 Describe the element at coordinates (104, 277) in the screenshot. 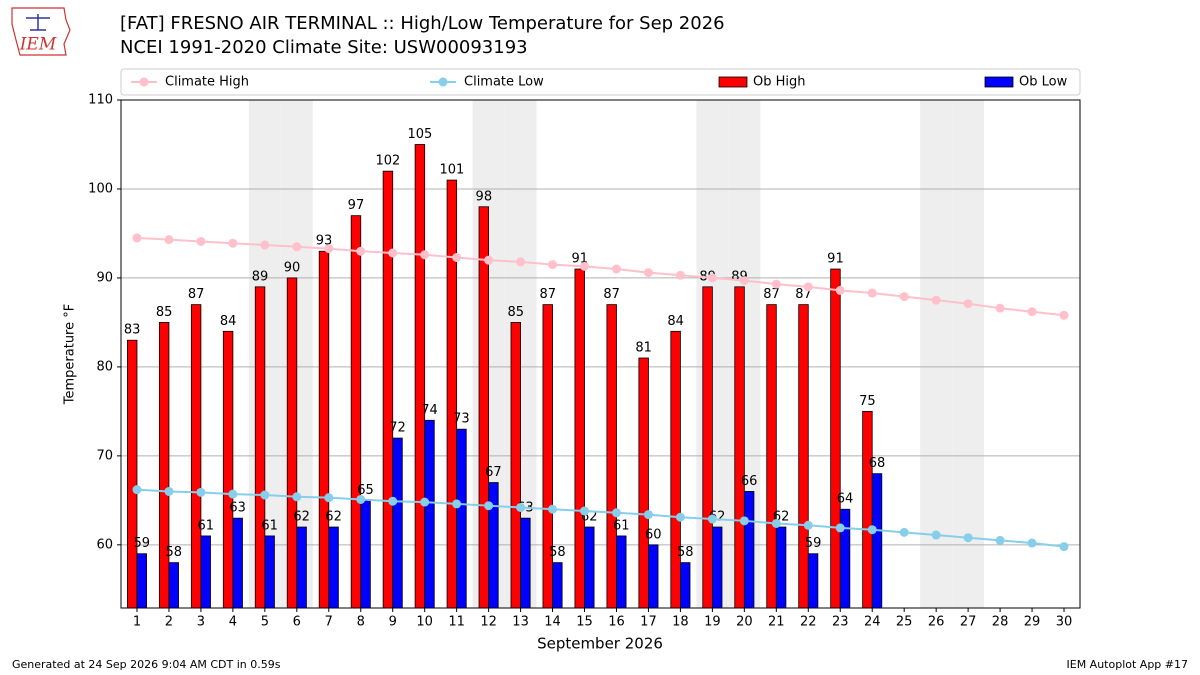

I see `y-tick-label: 90` at that location.